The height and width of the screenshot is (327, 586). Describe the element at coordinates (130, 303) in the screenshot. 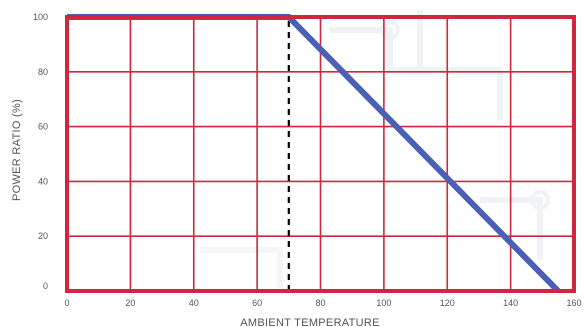

I see `x-tick-label: 20` at that location.